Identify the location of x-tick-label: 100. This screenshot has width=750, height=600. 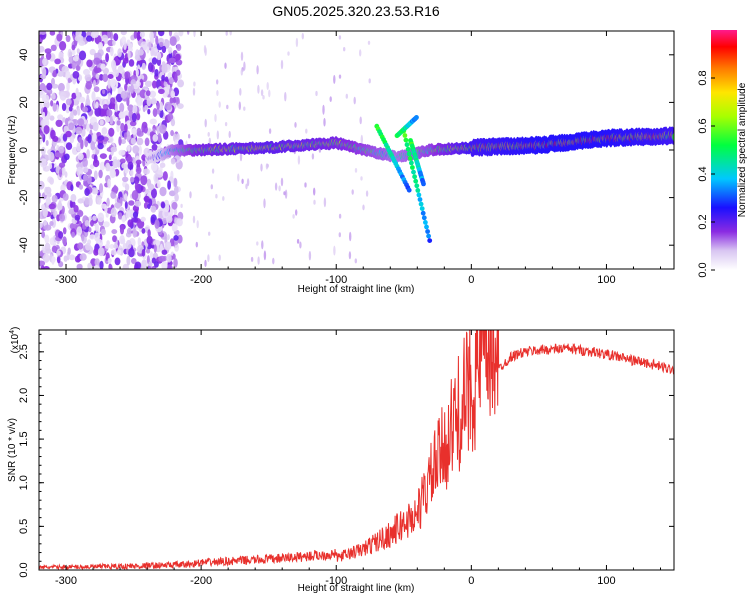
(606, 280).